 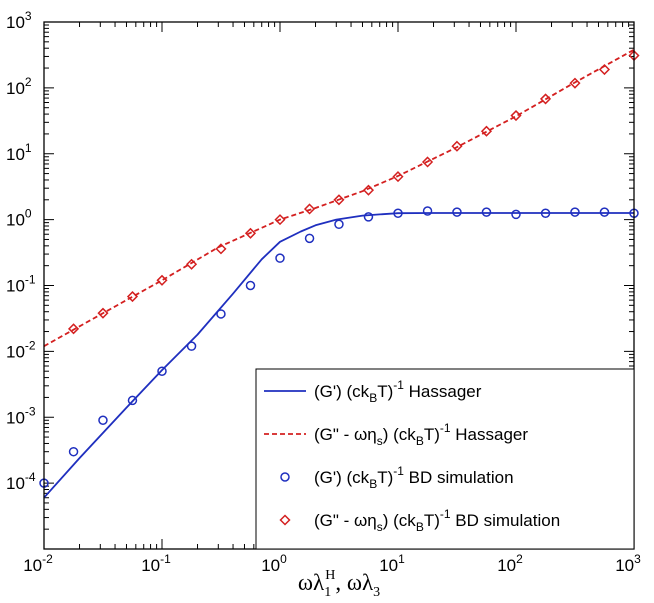 I want to click on y-tick-label: 10⁰, so click(x=19, y=218).